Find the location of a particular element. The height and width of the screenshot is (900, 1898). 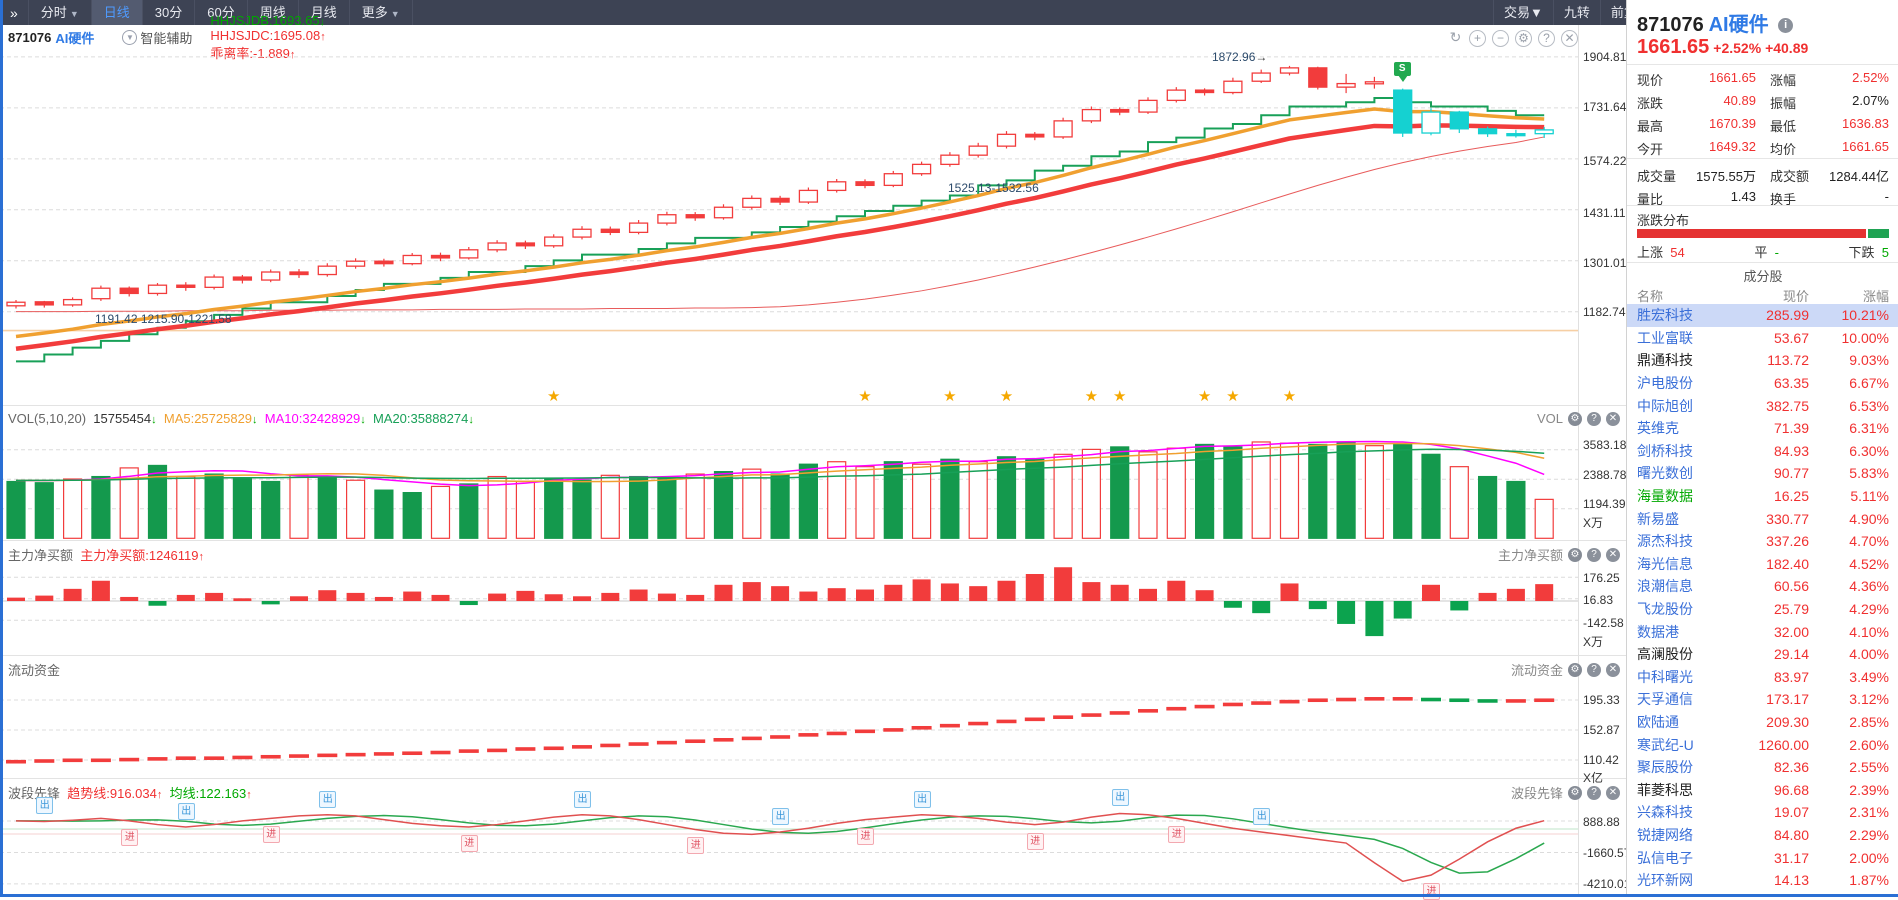

indicator-value: 乖离率:-1.889↑ is located at coordinates (253, 53).